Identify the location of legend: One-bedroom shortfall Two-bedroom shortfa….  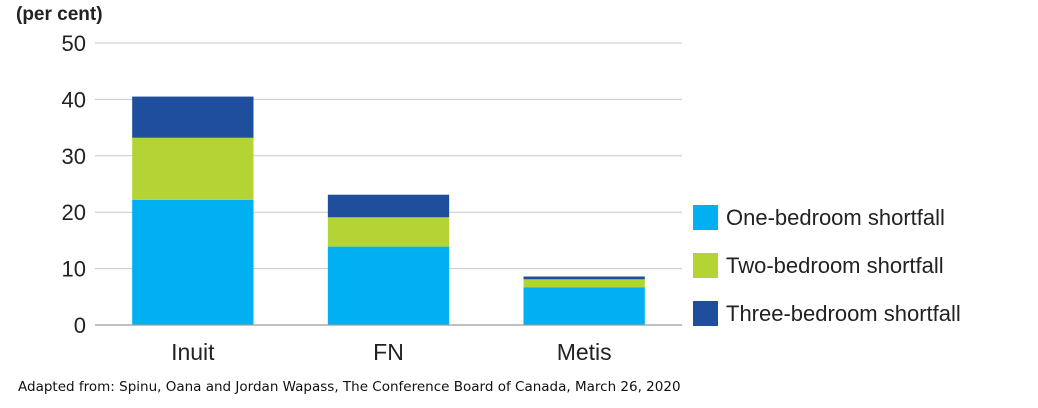
(827, 265).